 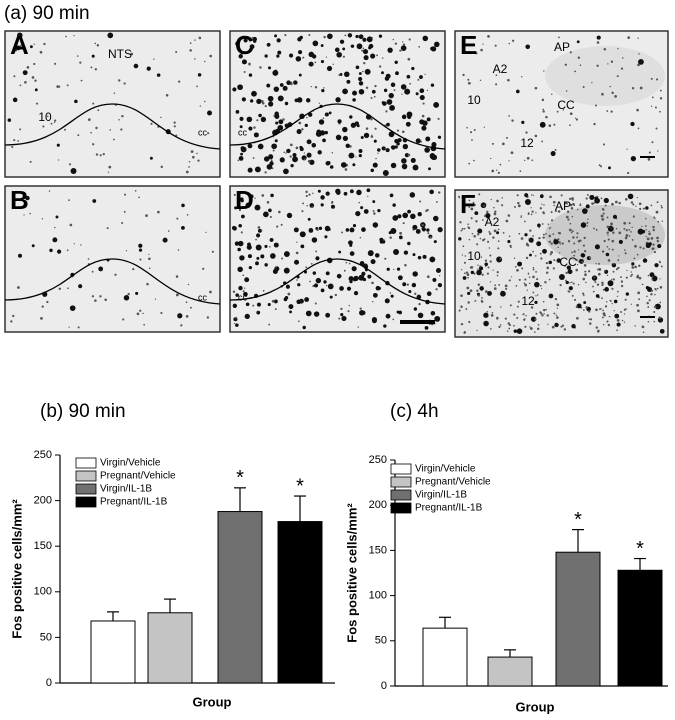 What do you see at coordinates (300, 486) in the screenshot?
I see `significance-marker: *` at bounding box center [300, 486].